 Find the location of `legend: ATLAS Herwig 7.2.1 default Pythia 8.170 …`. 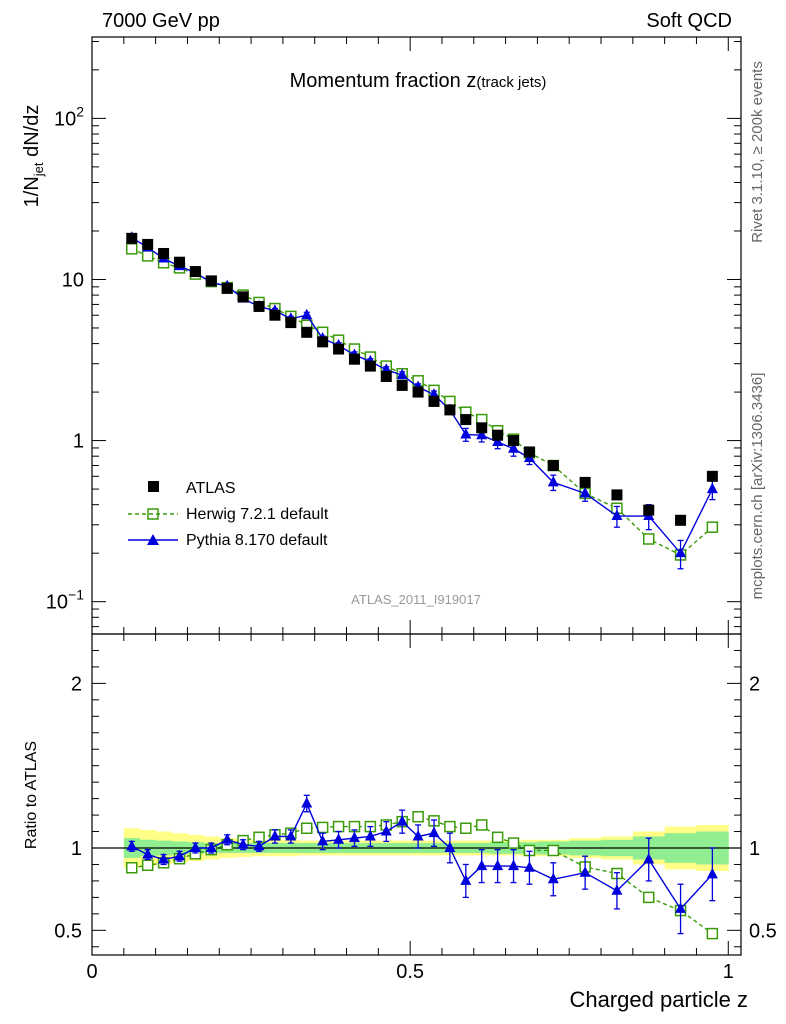

legend: ATLAS Herwig 7.2.1 default Pythia 8.170 … is located at coordinates (228, 514).